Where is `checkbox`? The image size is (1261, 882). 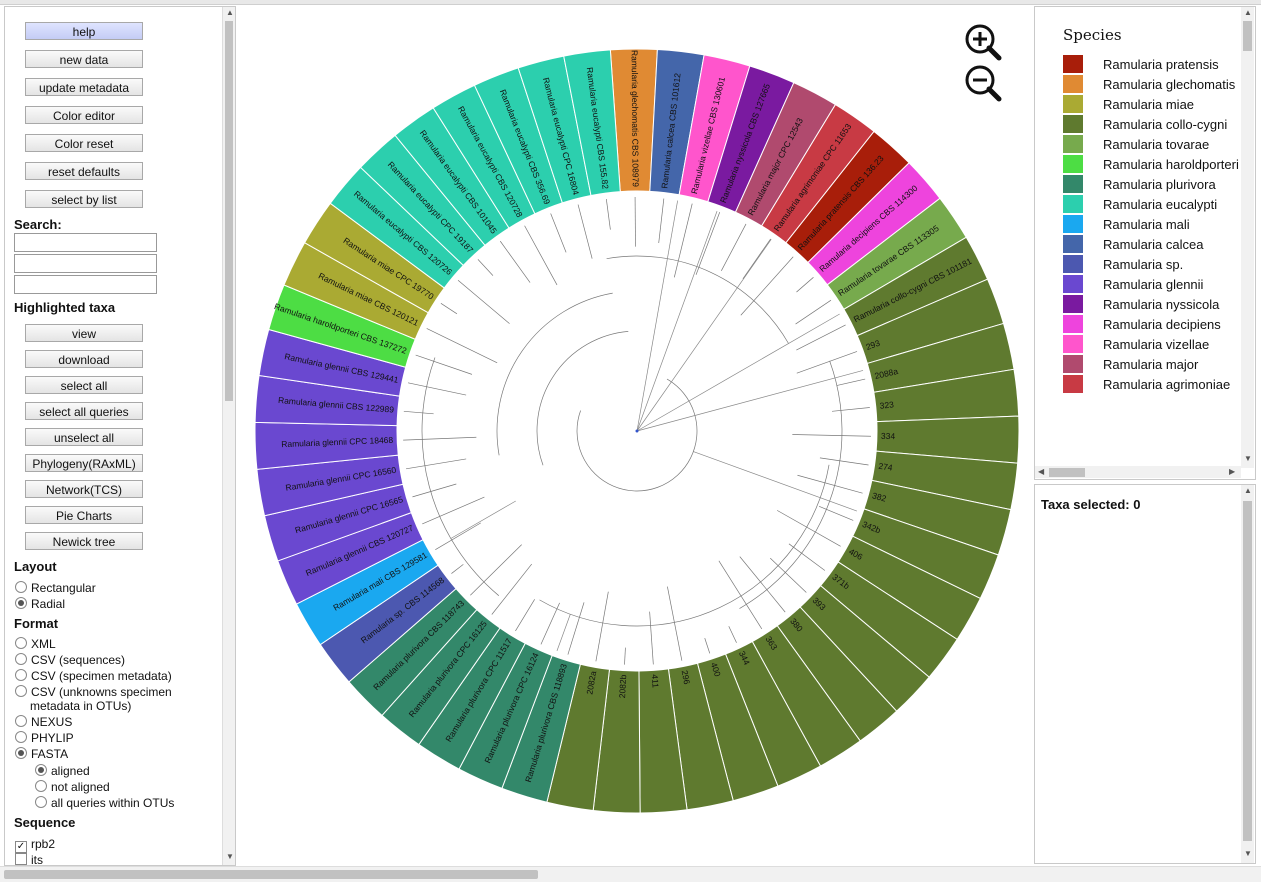
checkbox is located at coordinates (21, 859).